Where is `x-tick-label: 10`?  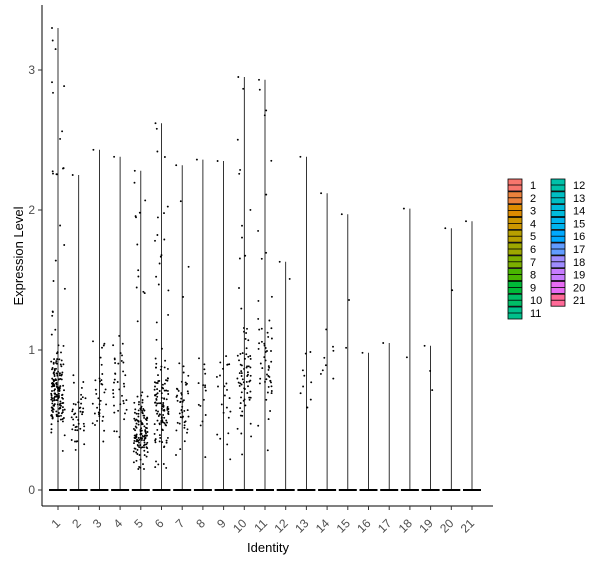 x-tick-label: 10 is located at coordinates (240, 526).